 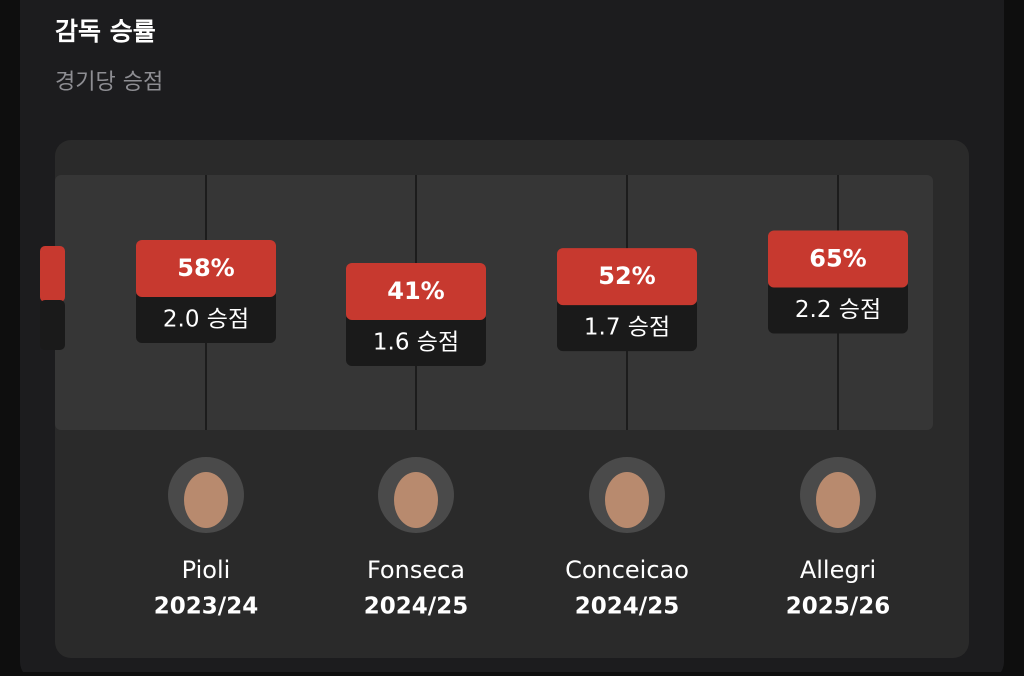 I want to click on season: 2025/26, so click(x=838, y=607).